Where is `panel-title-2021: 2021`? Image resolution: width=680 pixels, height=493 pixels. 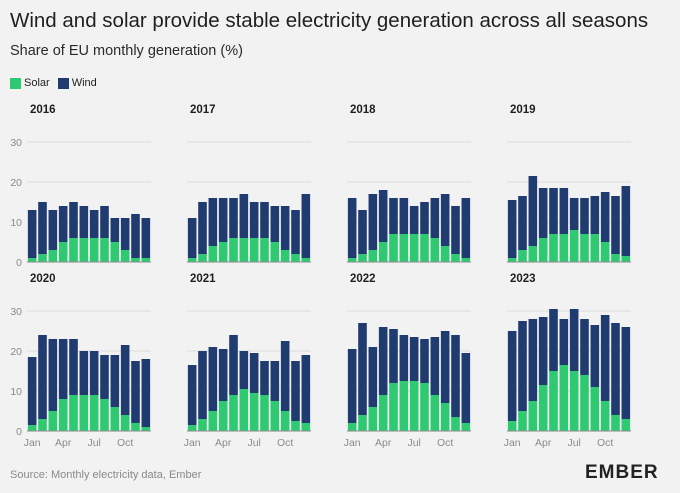 panel-title-2021: 2021 is located at coordinates (203, 279).